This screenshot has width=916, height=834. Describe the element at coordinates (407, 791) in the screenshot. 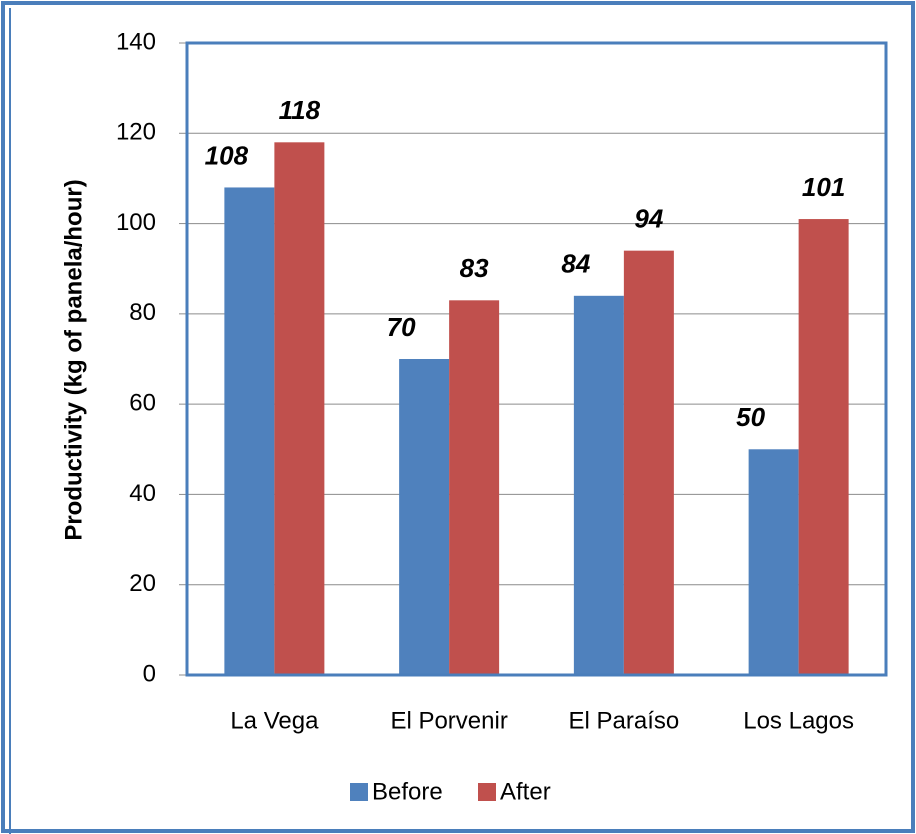

I see `legend-label: Before` at that location.